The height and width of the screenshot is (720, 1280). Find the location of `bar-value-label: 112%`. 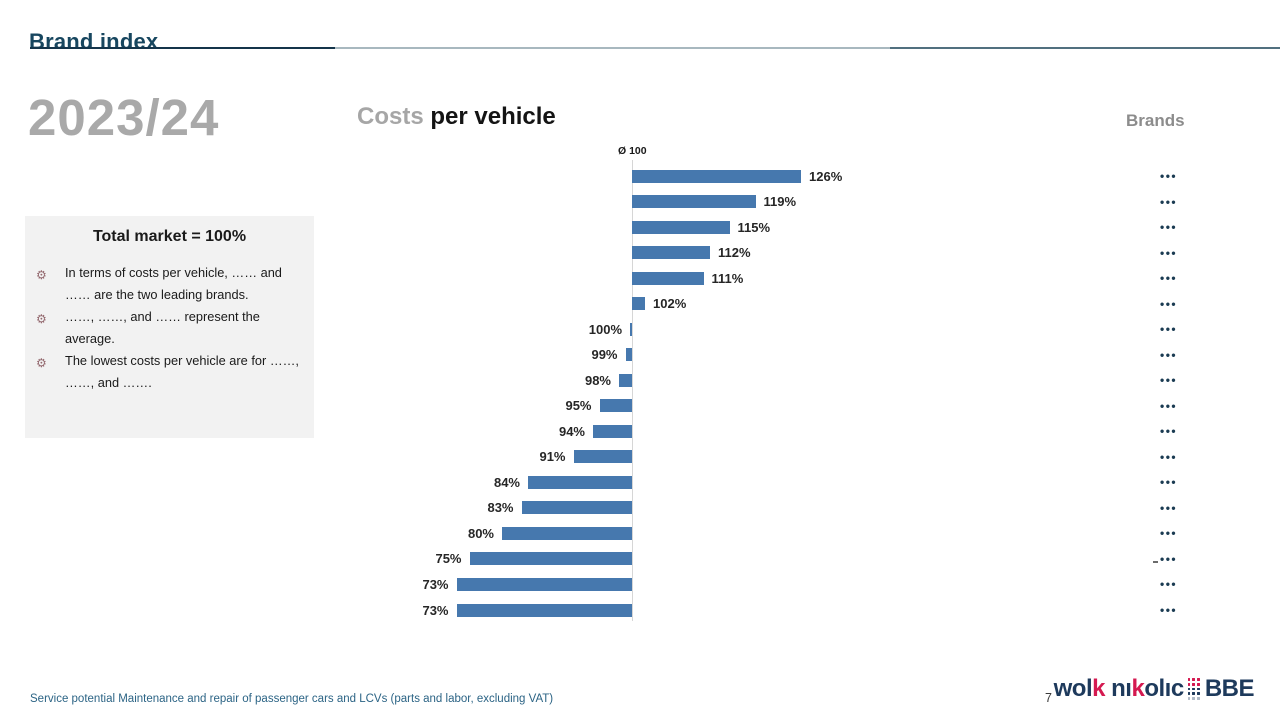

bar-value-label: 112% is located at coordinates (734, 253).